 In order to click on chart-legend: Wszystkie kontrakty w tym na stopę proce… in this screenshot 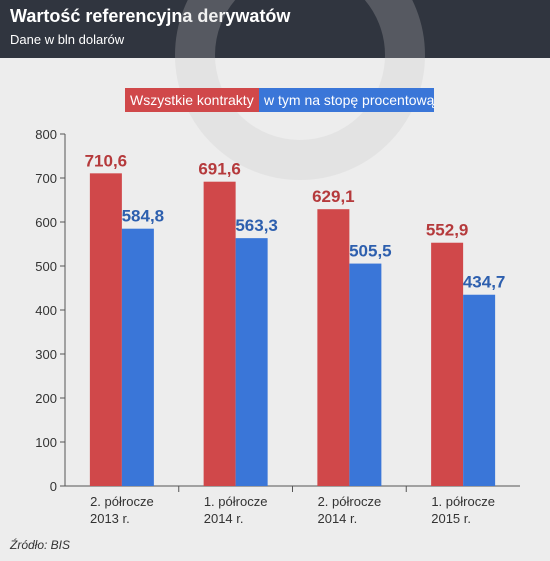, I will do `click(275, 100)`.